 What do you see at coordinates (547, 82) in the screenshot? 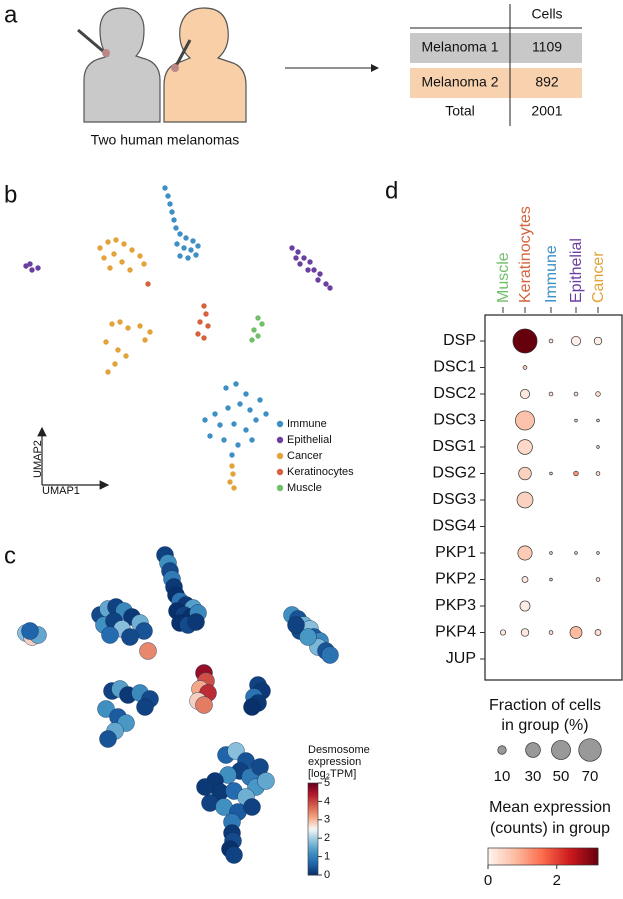
I see `table-cell: 892` at bounding box center [547, 82].